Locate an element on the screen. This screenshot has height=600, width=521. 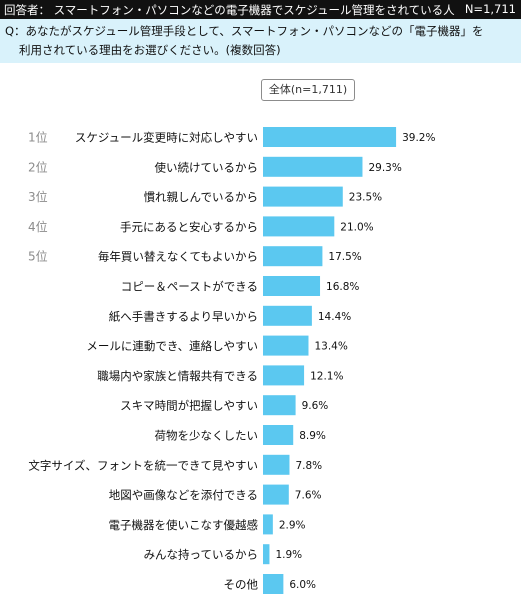
sample-size: N=1,711 is located at coordinates (490, 9).